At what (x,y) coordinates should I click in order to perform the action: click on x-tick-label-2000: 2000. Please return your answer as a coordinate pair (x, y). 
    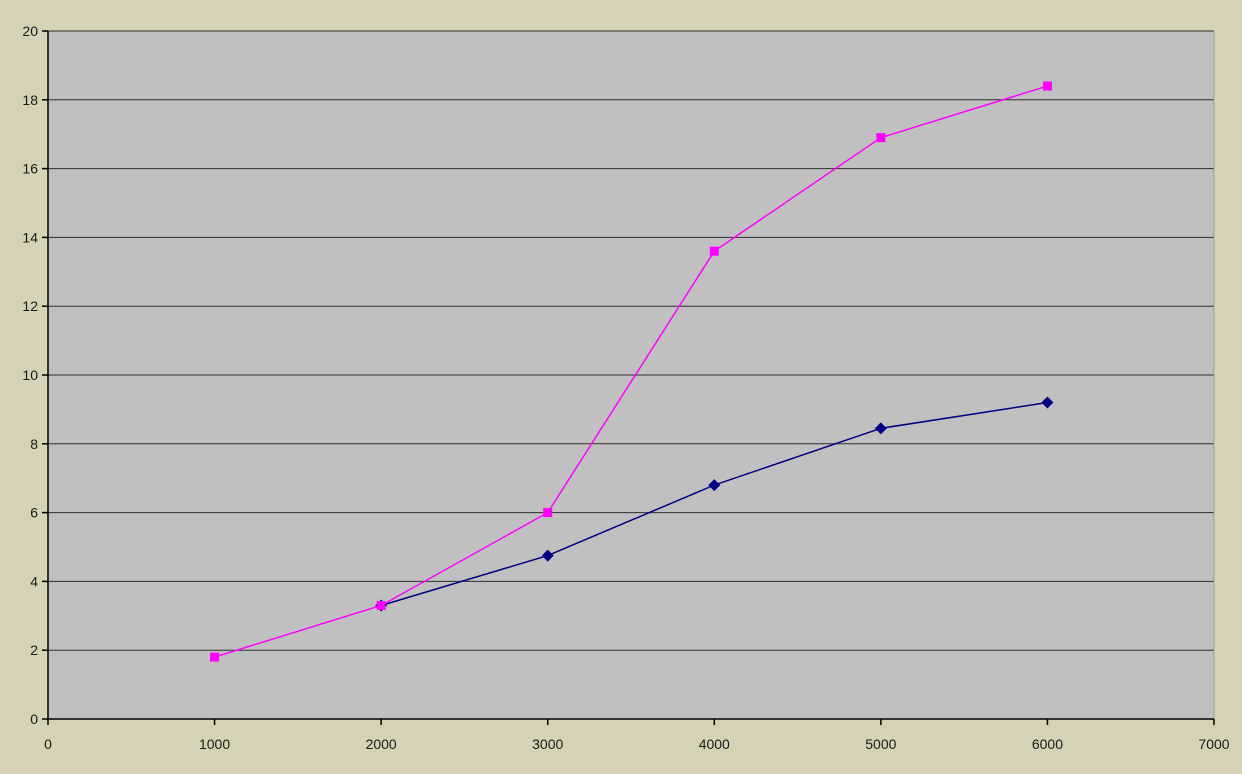
    Looking at the image, I should click on (381, 744).